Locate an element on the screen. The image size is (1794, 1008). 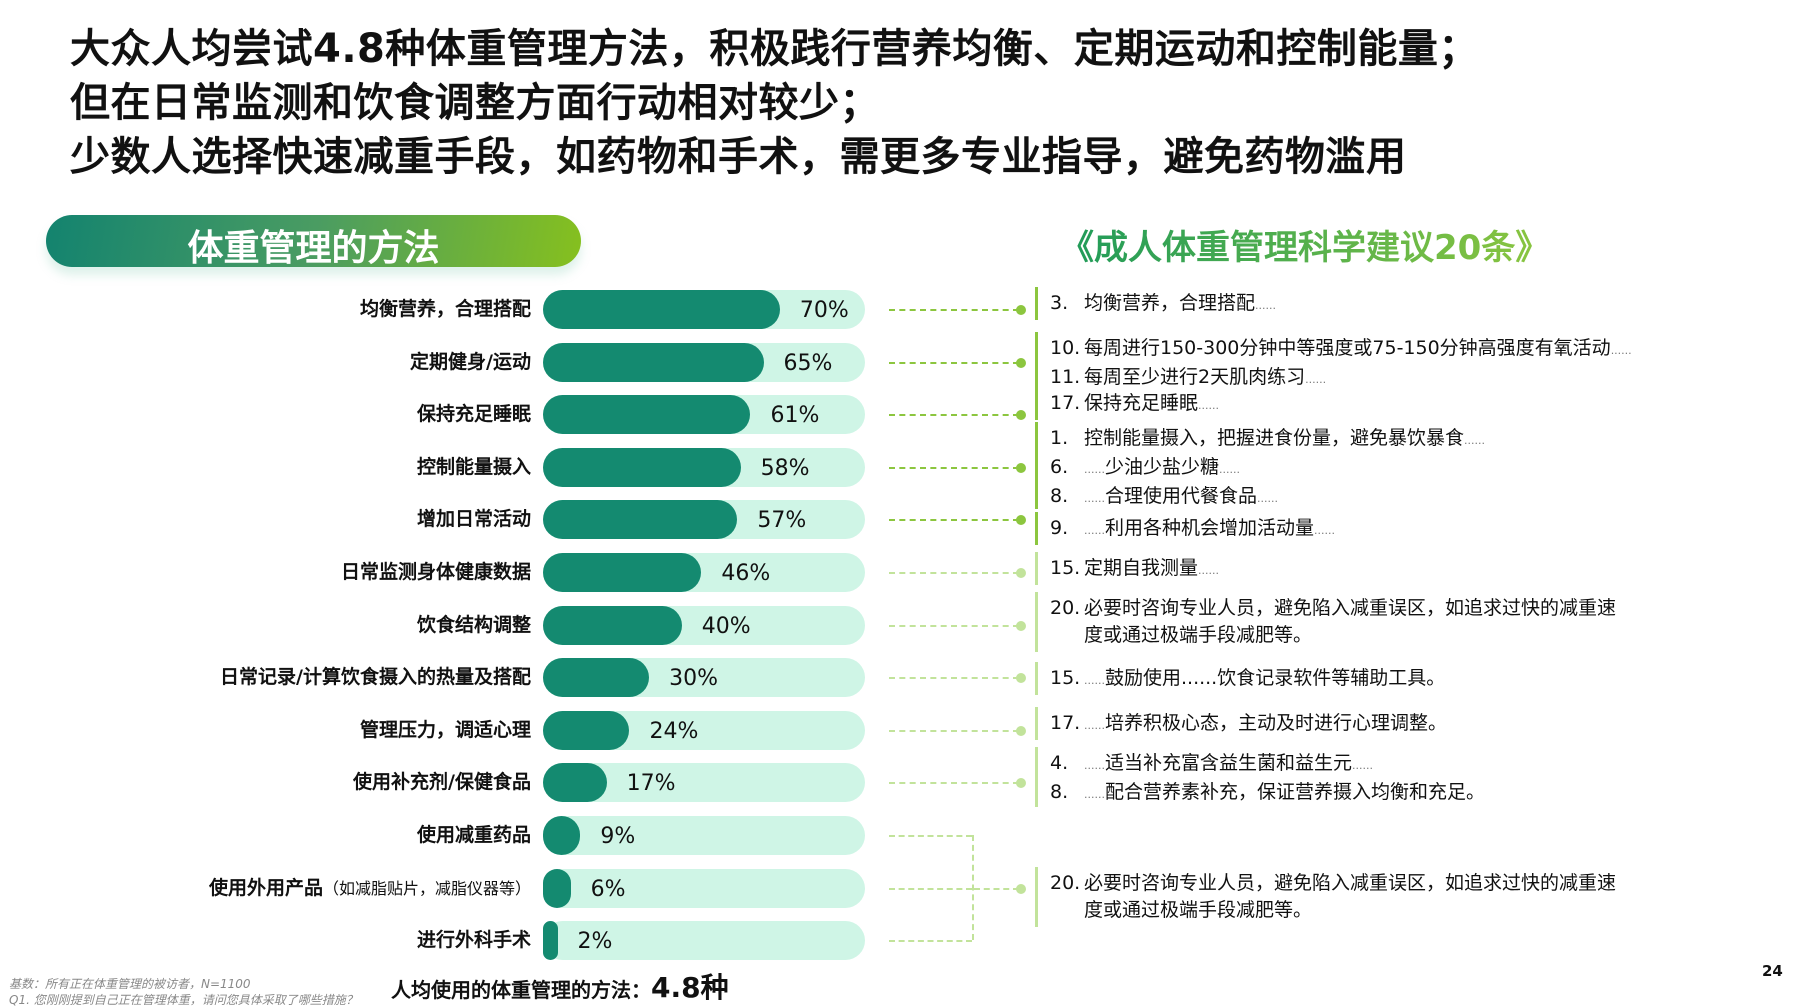
category-text: 增加日常活动 is located at coordinates (473, 519).